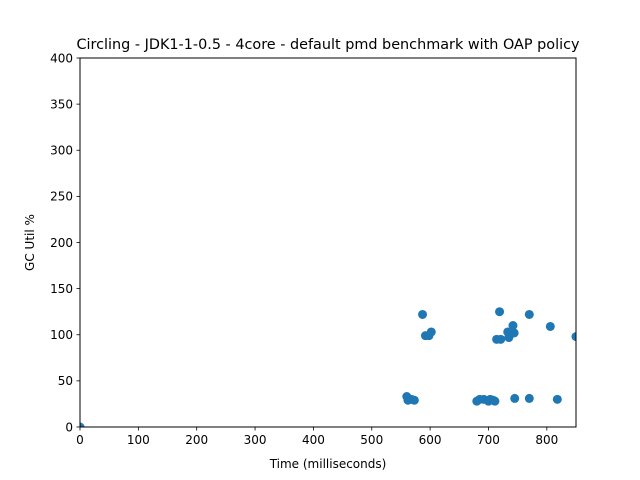 The height and width of the screenshot is (480, 640). What do you see at coordinates (138, 440) in the screenshot?
I see `x-tick-label: 100` at bounding box center [138, 440].